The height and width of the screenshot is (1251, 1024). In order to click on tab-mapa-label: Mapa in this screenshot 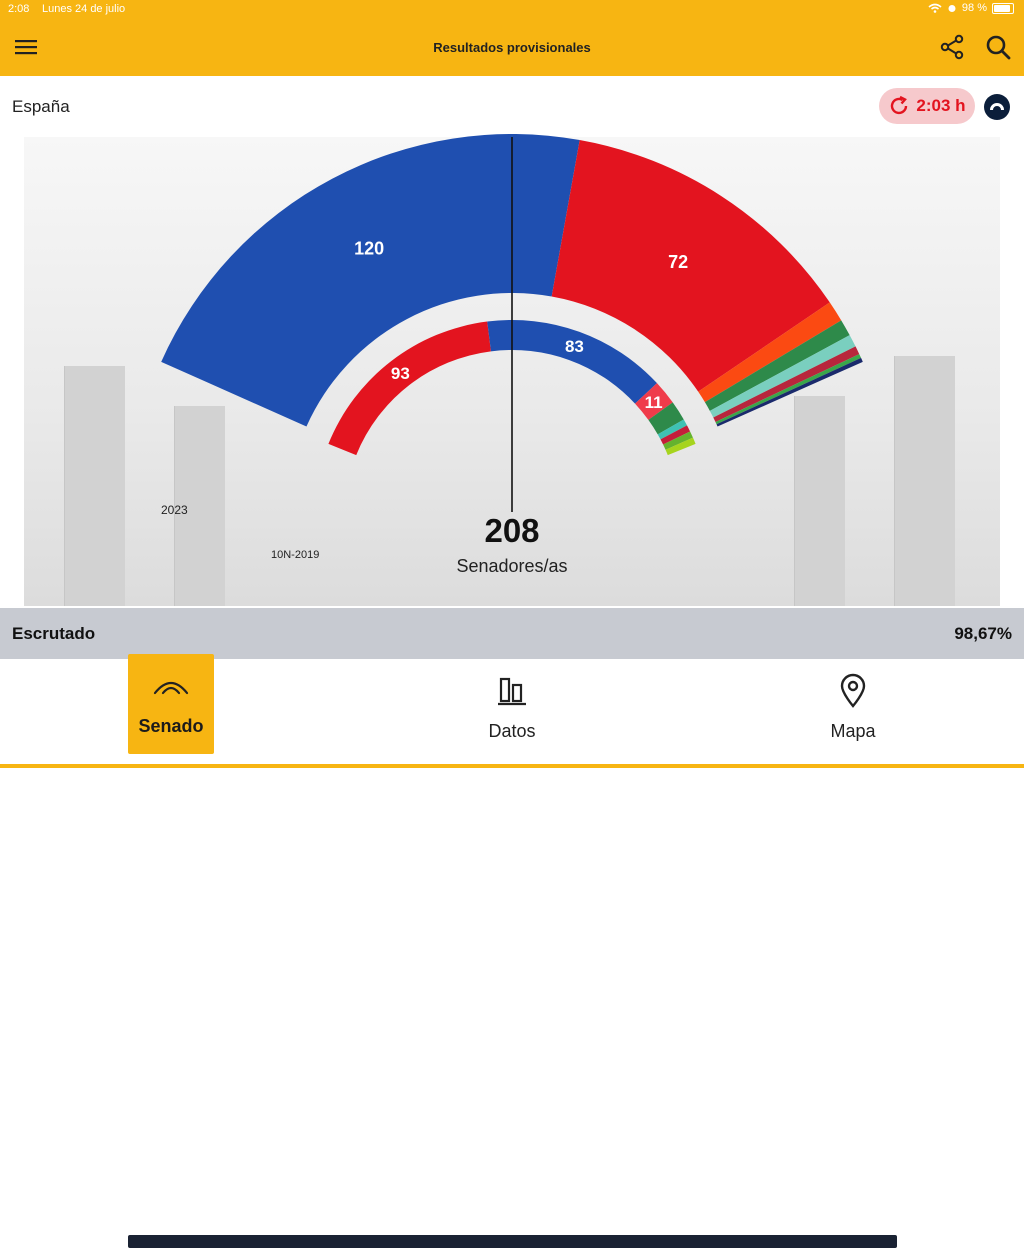, I will do `click(853, 731)`.